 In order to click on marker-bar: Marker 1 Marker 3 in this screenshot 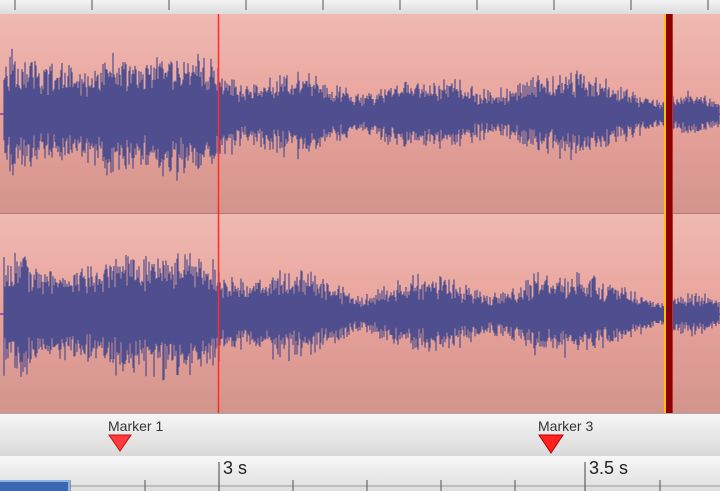, I will do `click(360, 435)`.